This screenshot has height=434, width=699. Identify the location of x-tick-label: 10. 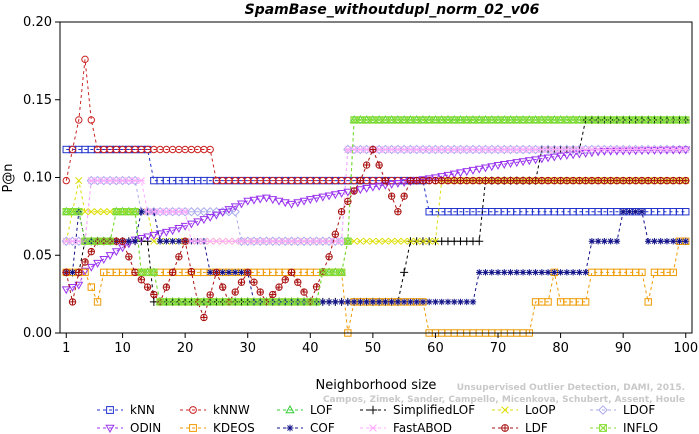
(122, 348).